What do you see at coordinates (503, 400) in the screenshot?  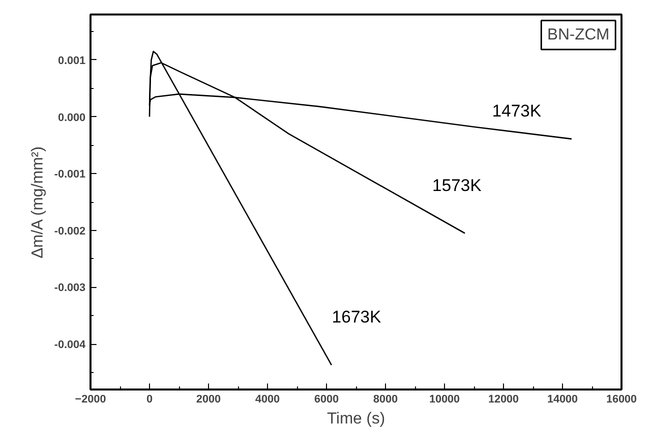 I see `x-tick-label: 12000` at bounding box center [503, 400].